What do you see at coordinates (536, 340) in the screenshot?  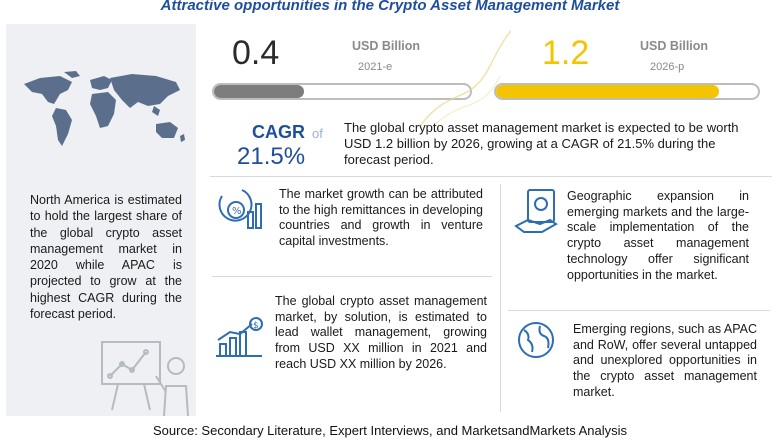 I see `globe-icon` at bounding box center [536, 340].